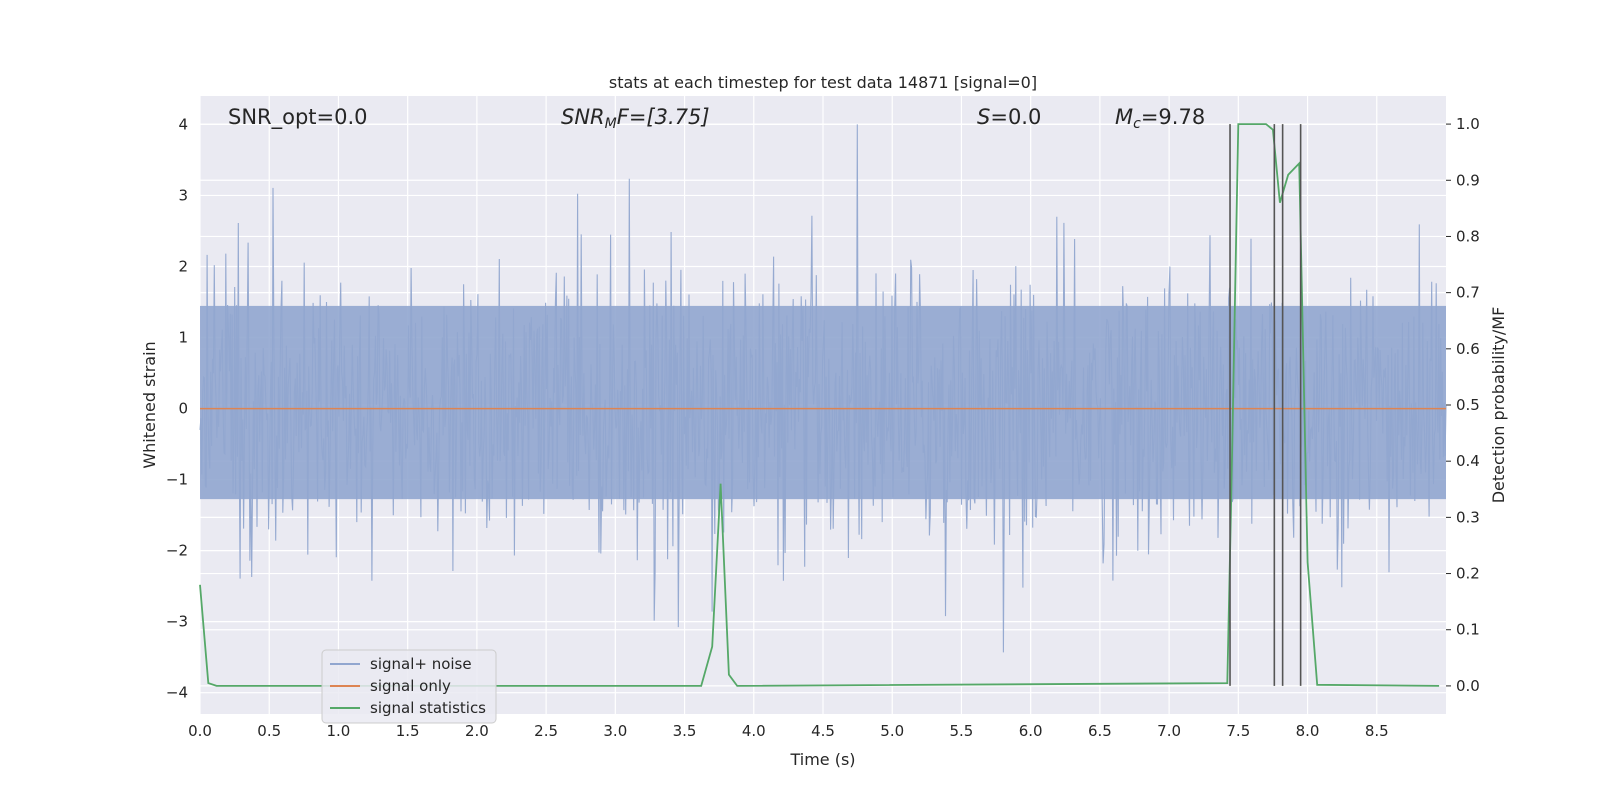 The width and height of the screenshot is (1600, 800). Describe the element at coordinates (177, 693) in the screenshot. I see `y-left-tick-label: −4` at that location.